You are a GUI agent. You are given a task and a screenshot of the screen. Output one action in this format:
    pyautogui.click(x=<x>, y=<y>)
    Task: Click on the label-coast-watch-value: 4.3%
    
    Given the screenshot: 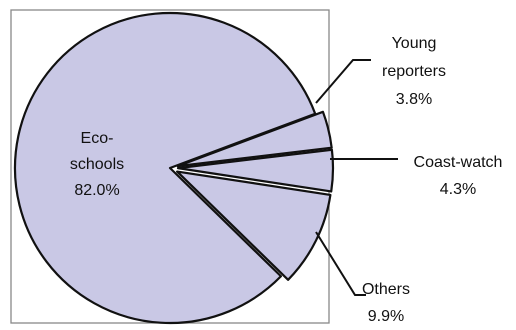 What is the action you would take?
    pyautogui.click(x=458, y=189)
    